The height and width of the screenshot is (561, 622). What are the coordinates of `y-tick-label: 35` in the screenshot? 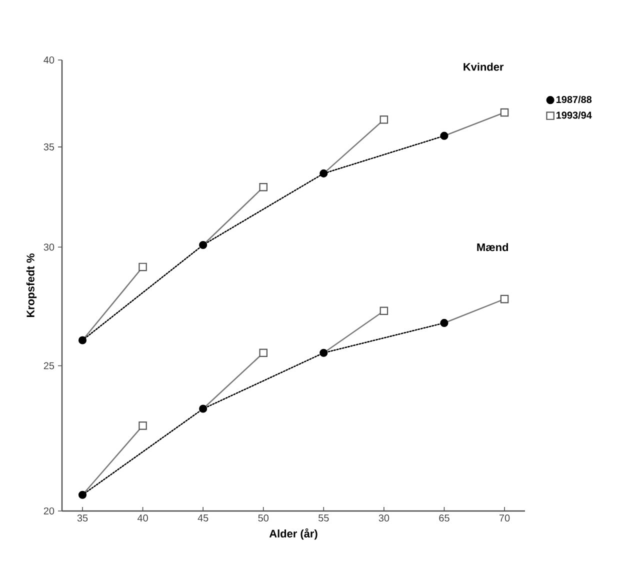 It's located at (49, 146).